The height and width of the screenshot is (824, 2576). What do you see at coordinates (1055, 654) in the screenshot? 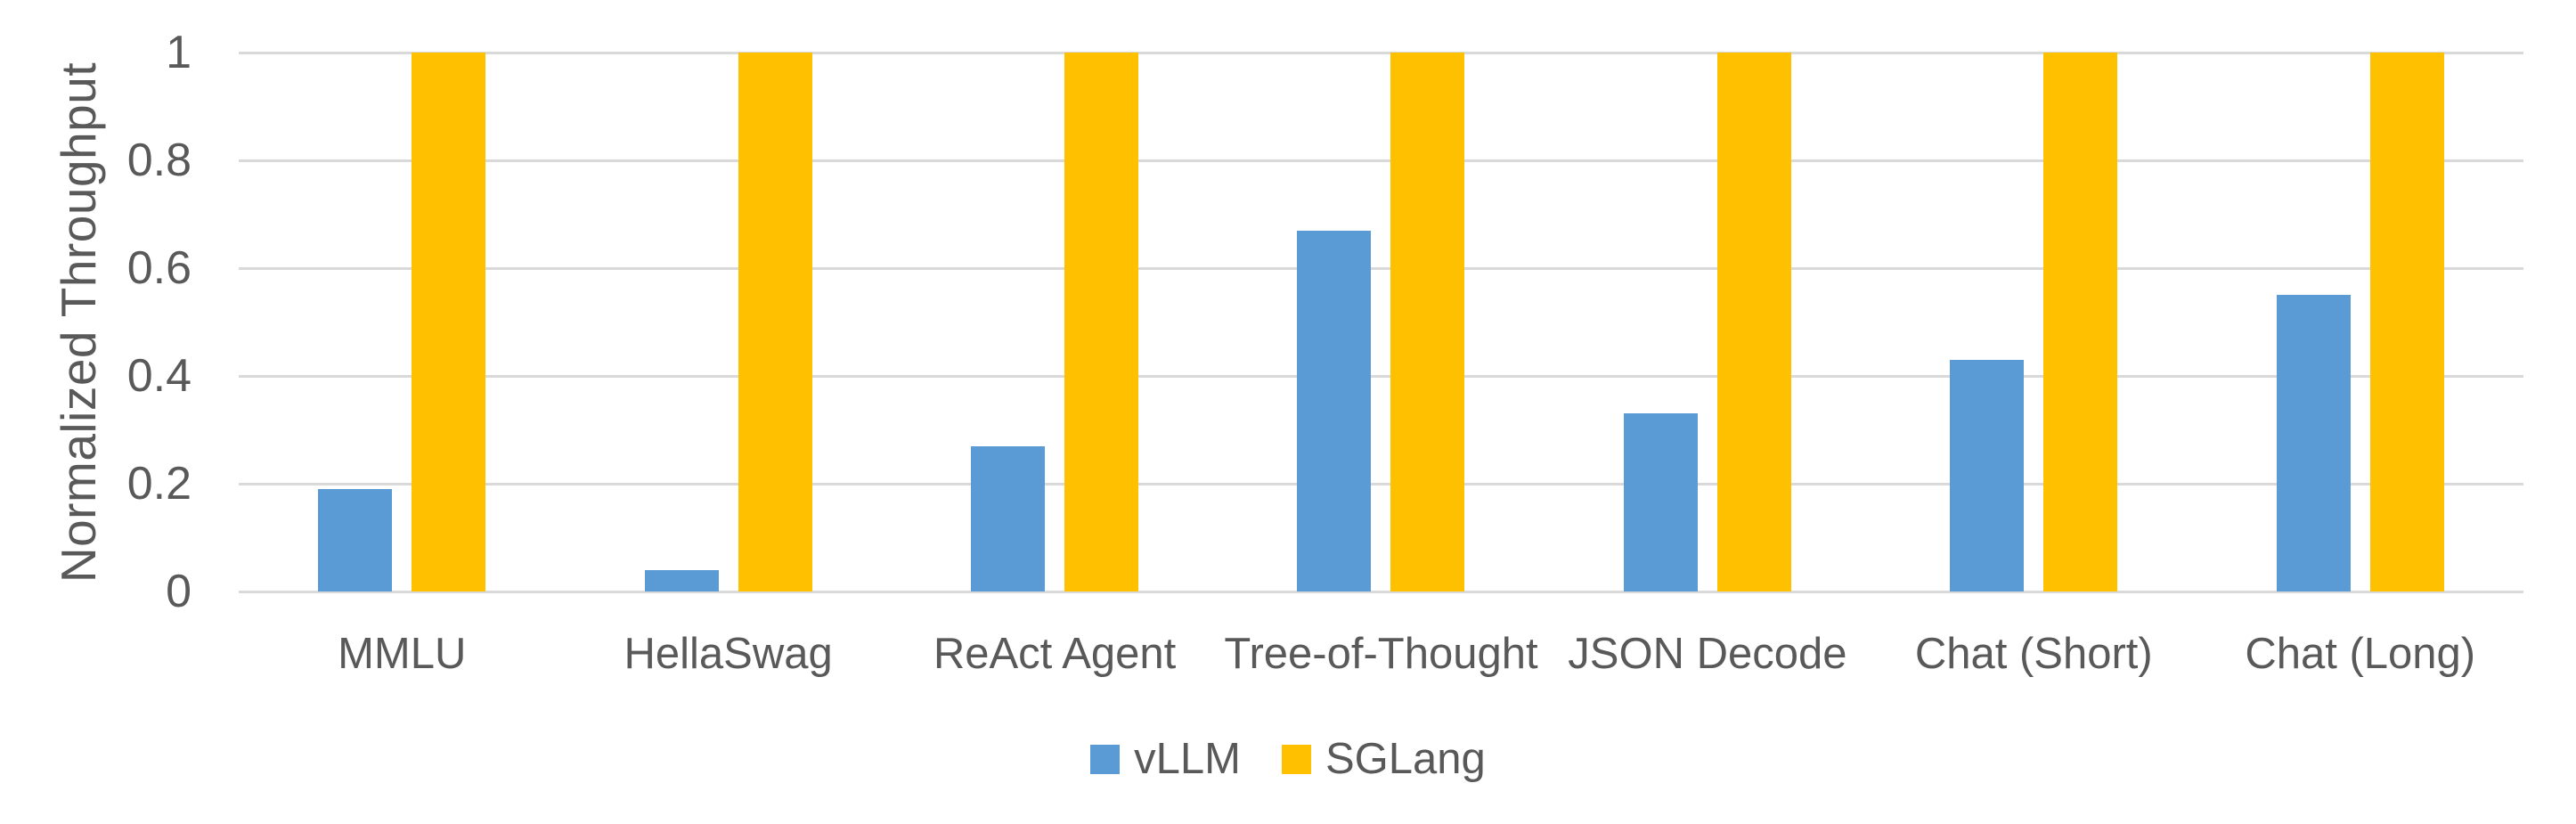
I see `x-axis-label-react-agent: ReAct Agent` at bounding box center [1055, 654].